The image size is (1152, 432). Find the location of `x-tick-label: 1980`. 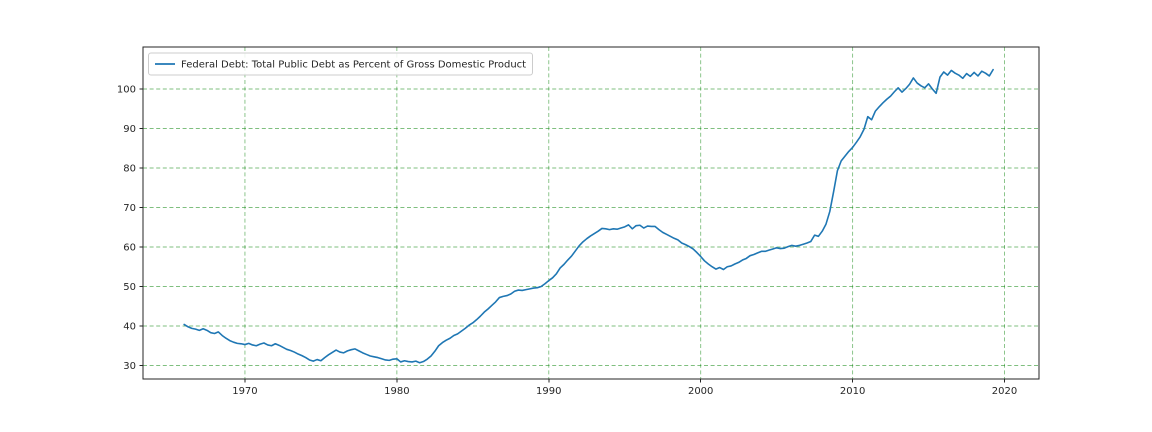

x-tick-label: 1980 is located at coordinates (396, 391).